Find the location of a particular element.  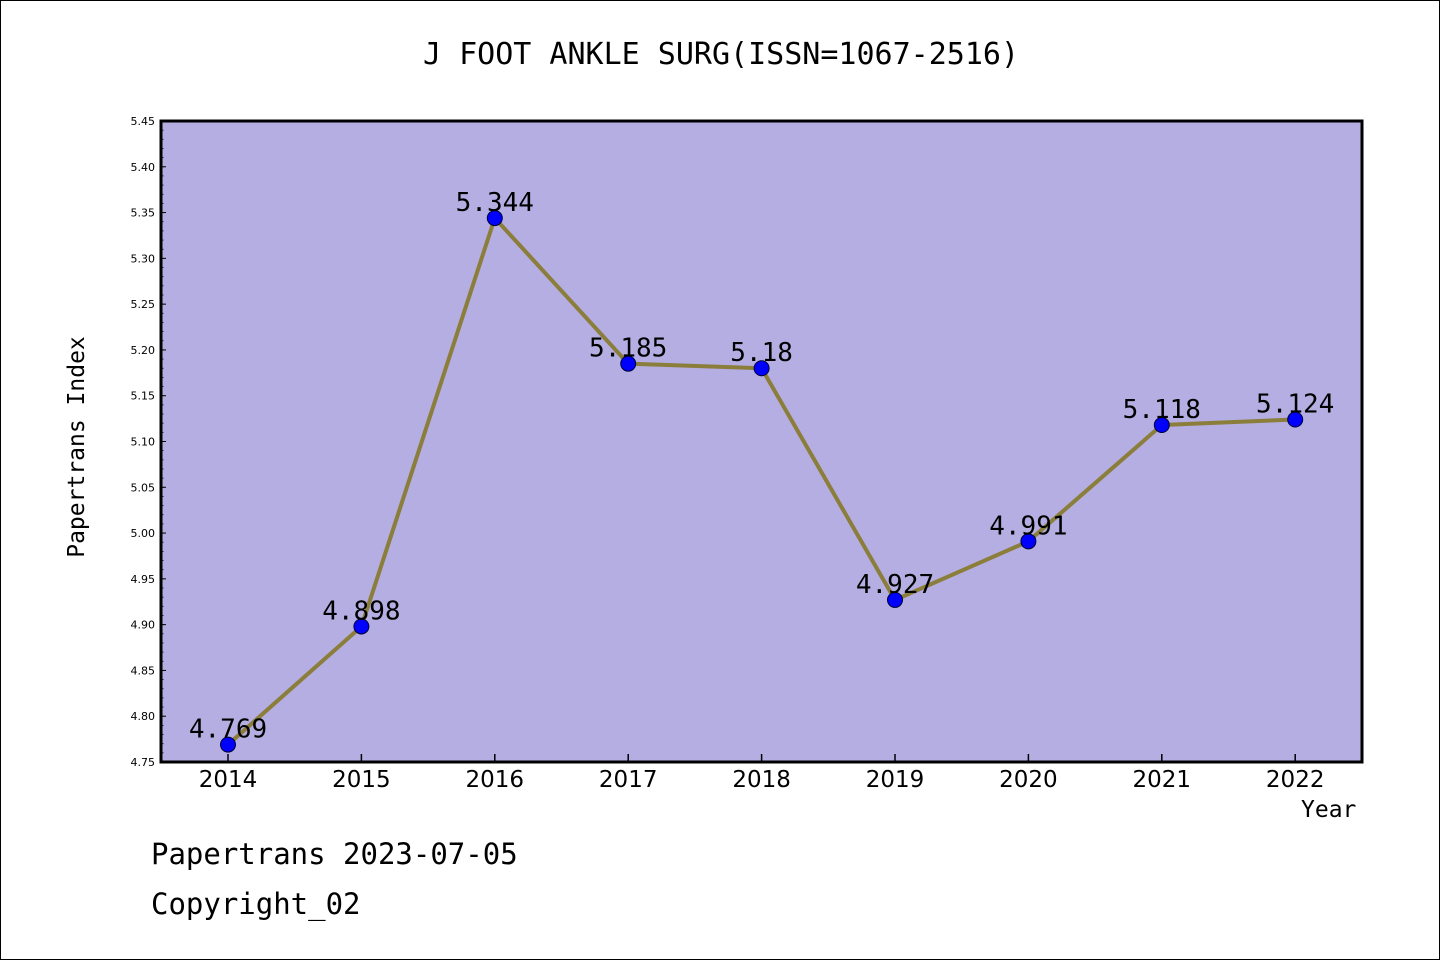

chart-title: J FOOT ANKLE SURG(ISSN=1067-2516) is located at coordinates (721, 54).